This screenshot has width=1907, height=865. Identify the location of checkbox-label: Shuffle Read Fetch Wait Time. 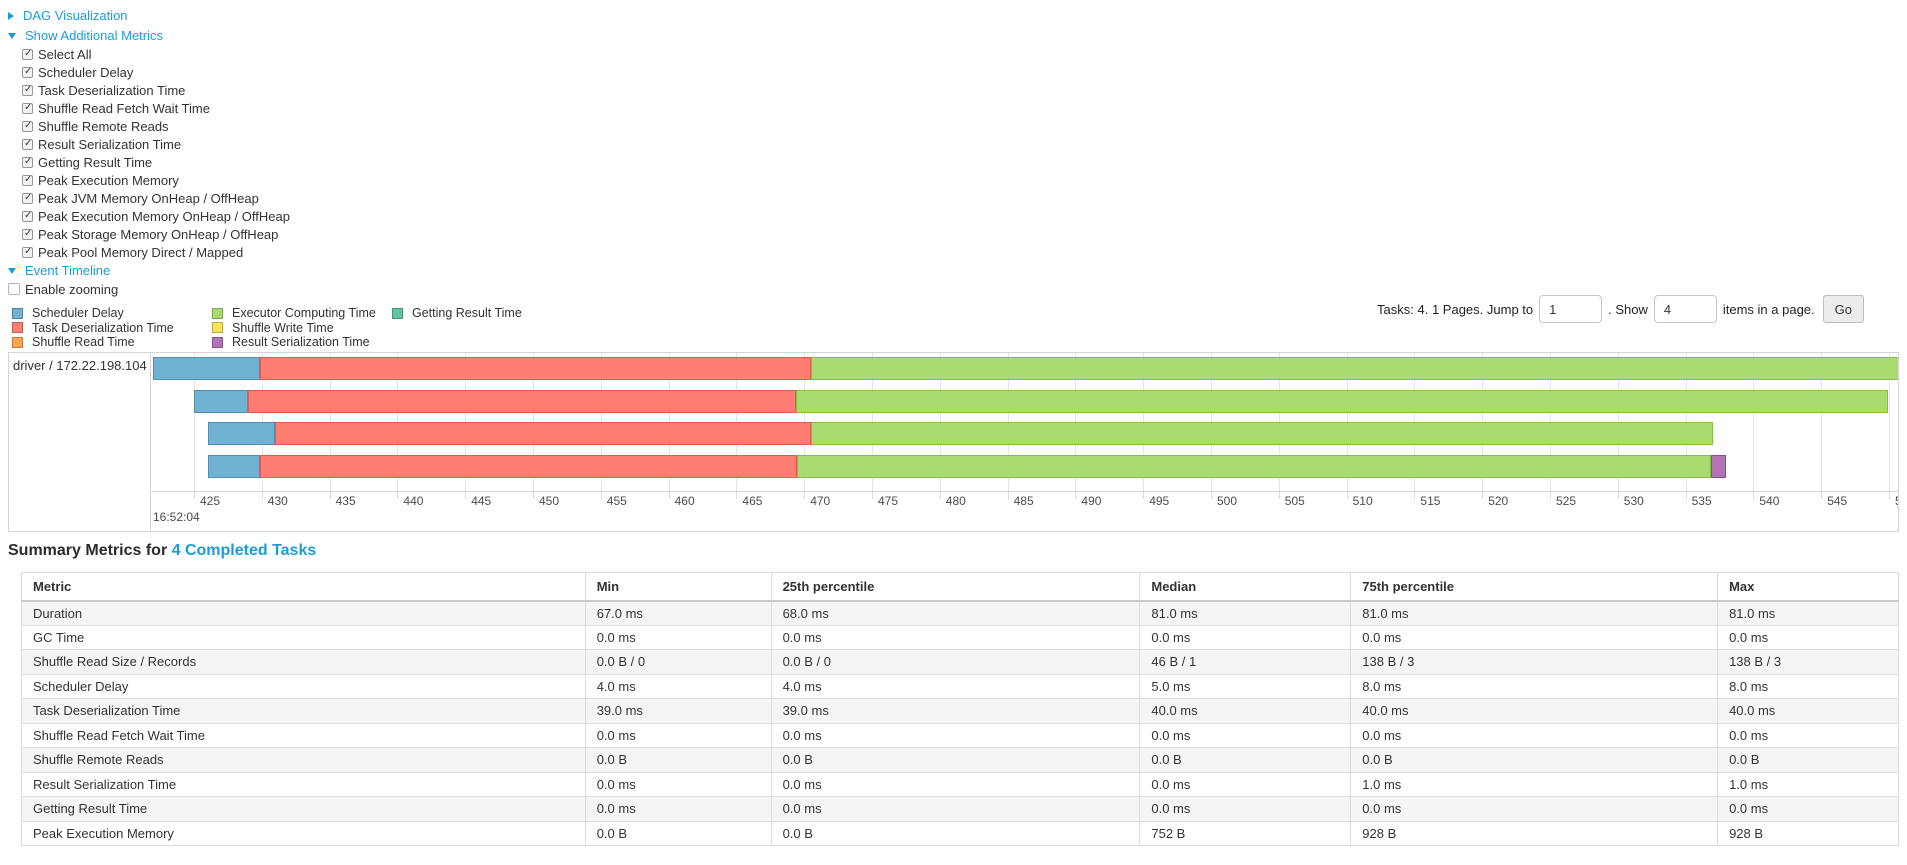
(124, 108).